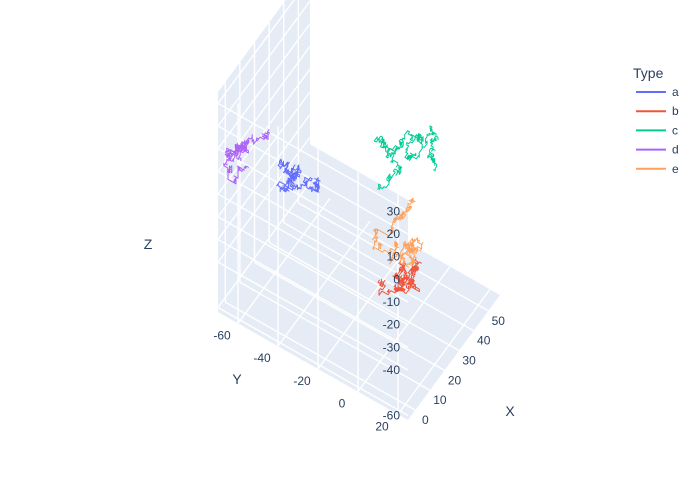 The width and height of the screenshot is (700, 500). What do you see at coordinates (392, 415) in the screenshot?
I see `z-tick-label: -60` at bounding box center [392, 415].